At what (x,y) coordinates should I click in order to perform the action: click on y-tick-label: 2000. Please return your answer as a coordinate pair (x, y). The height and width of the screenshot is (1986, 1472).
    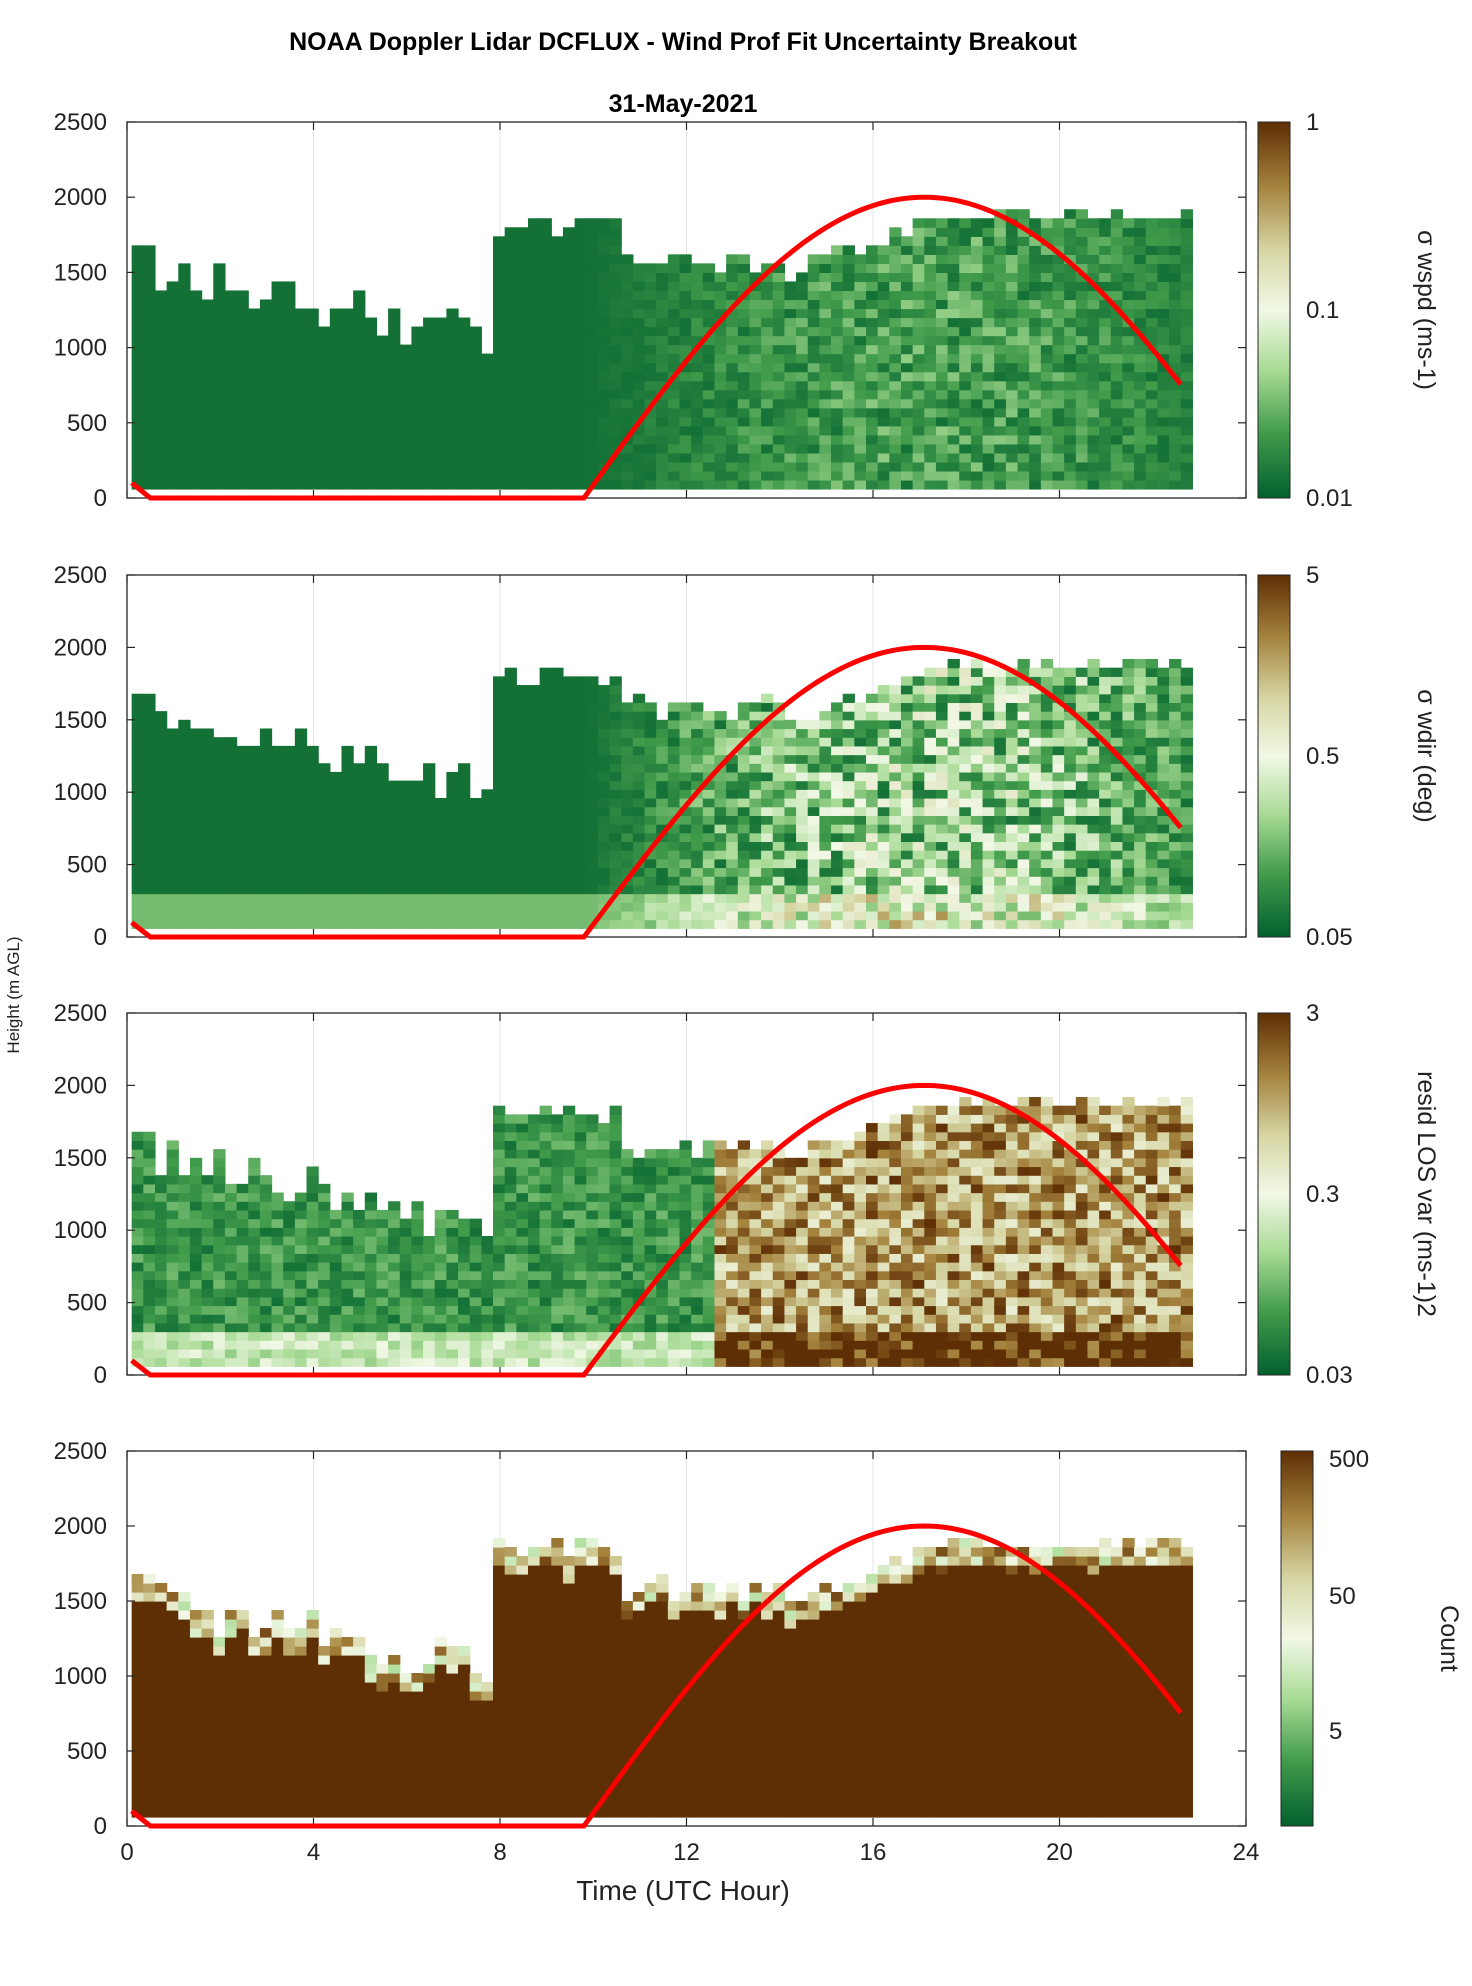
    Looking at the image, I should click on (80, 197).